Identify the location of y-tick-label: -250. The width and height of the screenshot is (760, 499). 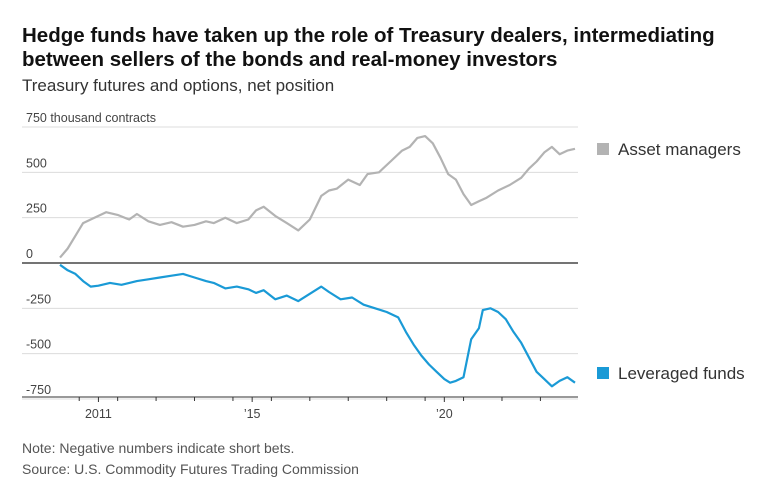
(38, 299).